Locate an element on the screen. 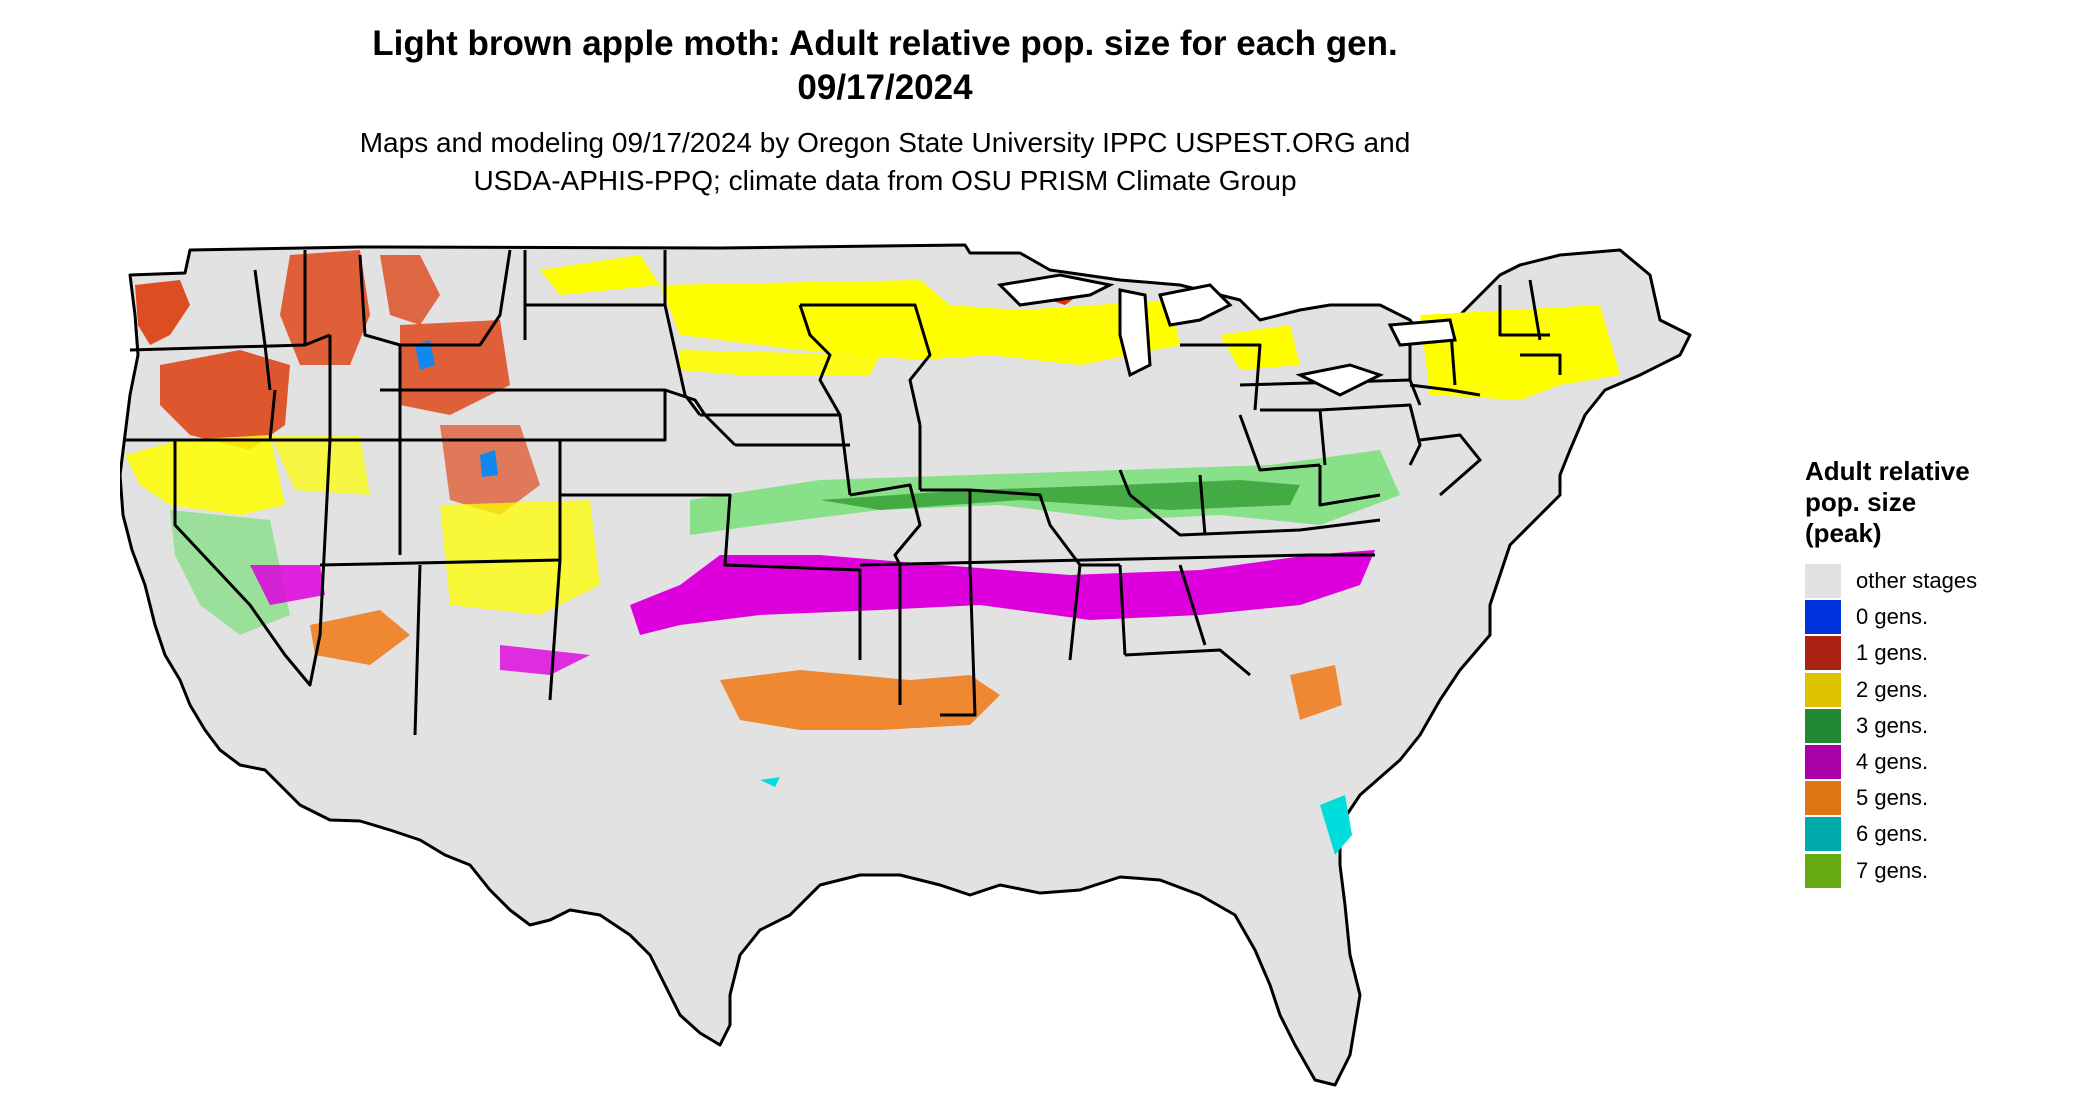 The image size is (2100, 1116). legend-label: 6 gens. is located at coordinates (1892, 834).